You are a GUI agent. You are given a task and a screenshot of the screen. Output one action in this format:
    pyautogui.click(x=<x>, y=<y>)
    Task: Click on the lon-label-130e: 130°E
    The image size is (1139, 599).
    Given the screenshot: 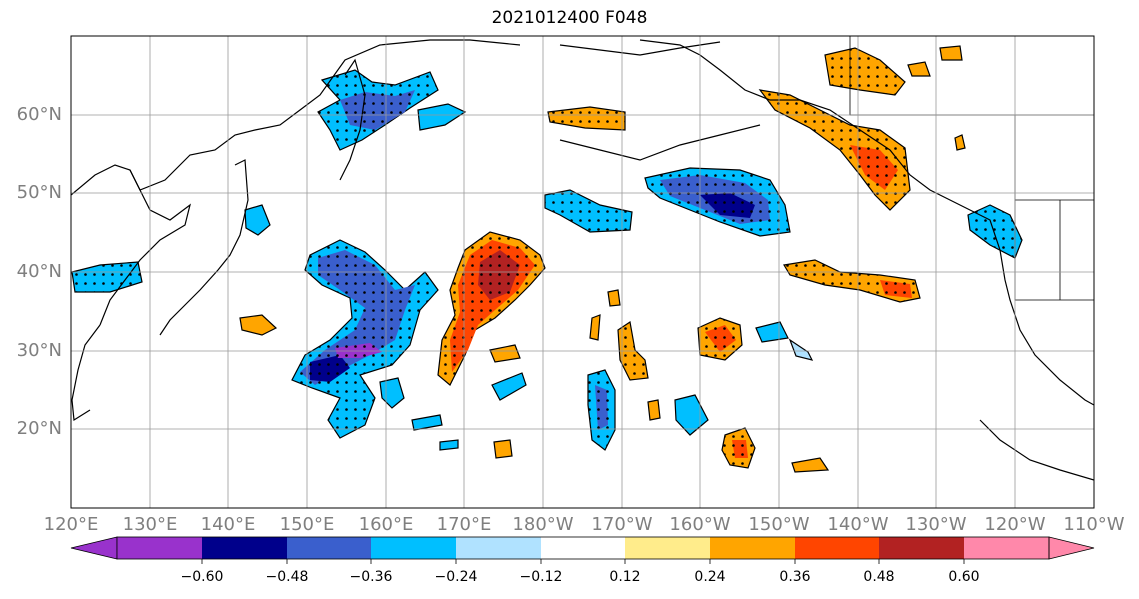 What is the action you would take?
    pyautogui.click(x=150, y=524)
    